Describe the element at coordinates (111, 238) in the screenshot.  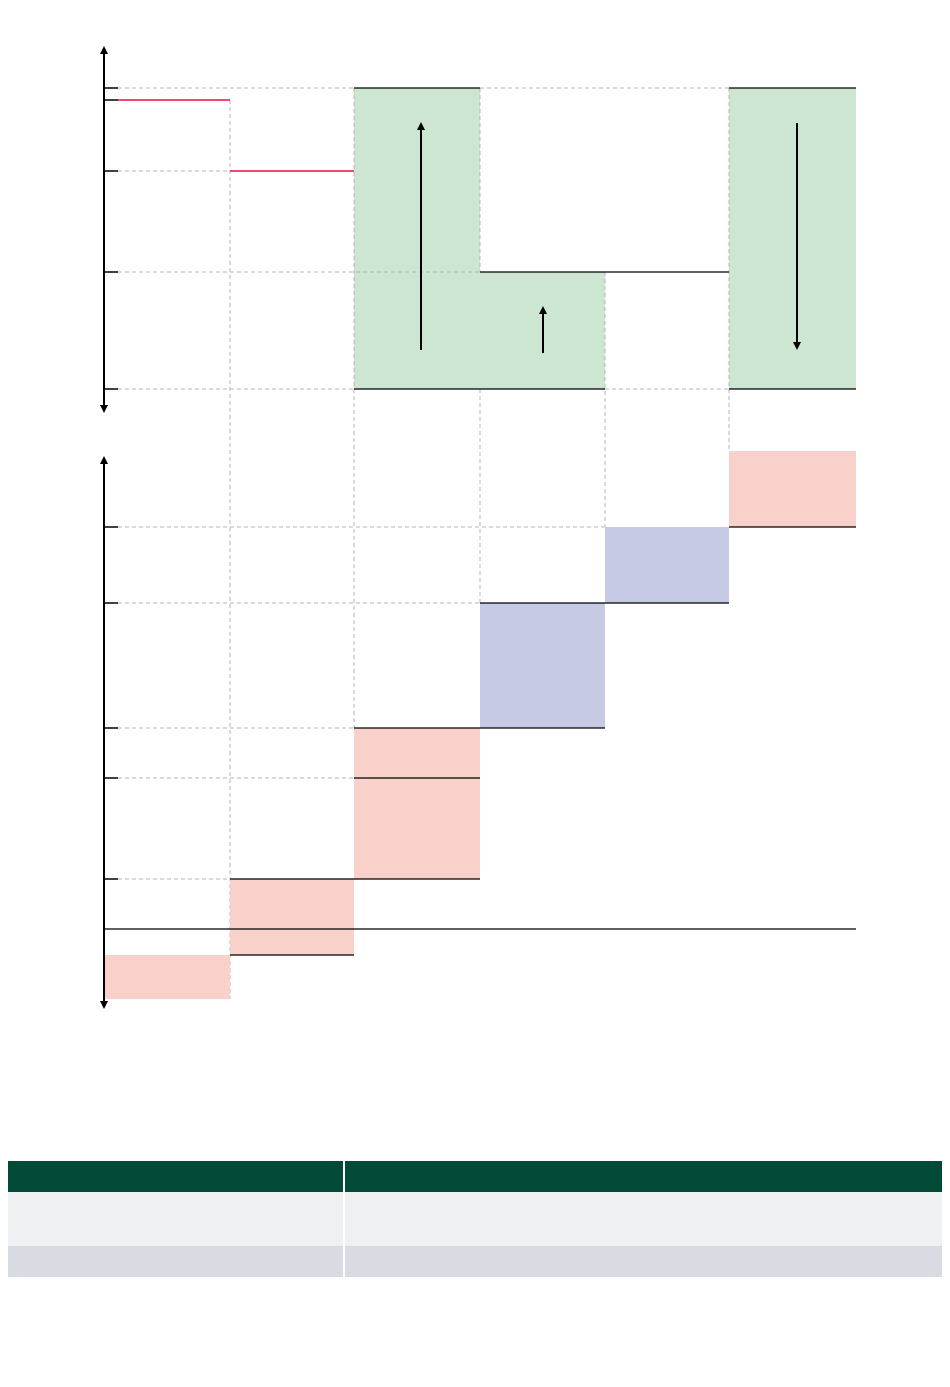
I see `top-axis-ticks` at that location.